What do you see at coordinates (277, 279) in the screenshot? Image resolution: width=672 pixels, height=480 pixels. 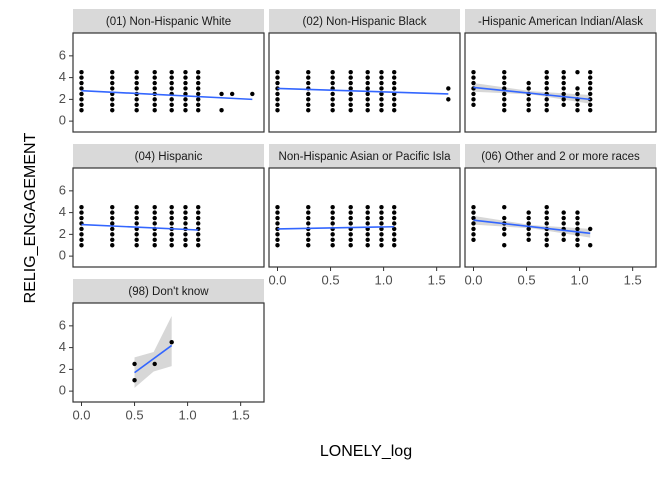 I see `x-tick-label: 0.0` at bounding box center [277, 279].